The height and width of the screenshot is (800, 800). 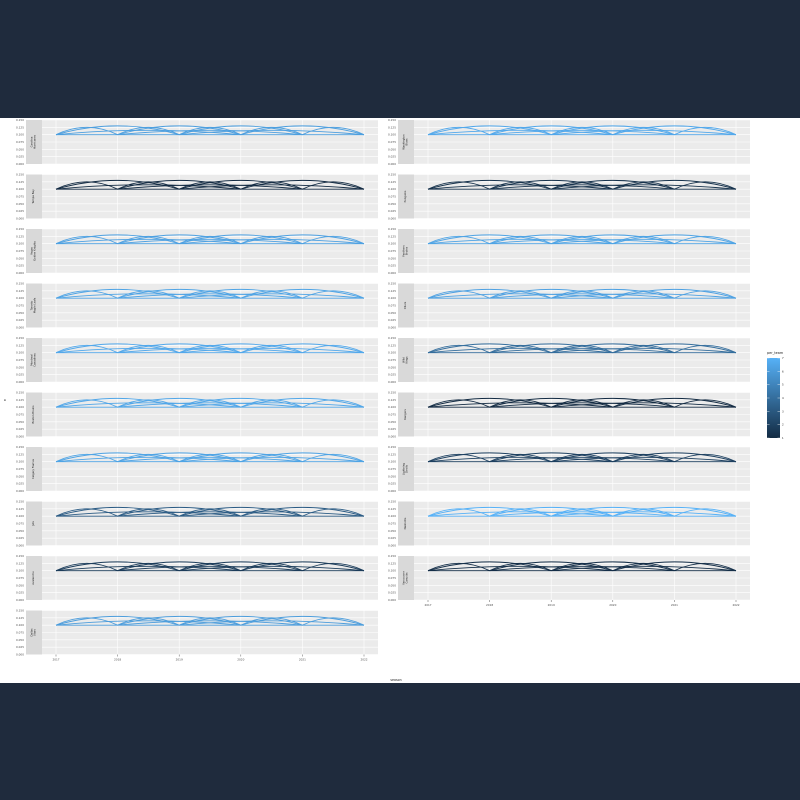 I want to click on facet-strip-label: Rangers, so click(x=405, y=414).